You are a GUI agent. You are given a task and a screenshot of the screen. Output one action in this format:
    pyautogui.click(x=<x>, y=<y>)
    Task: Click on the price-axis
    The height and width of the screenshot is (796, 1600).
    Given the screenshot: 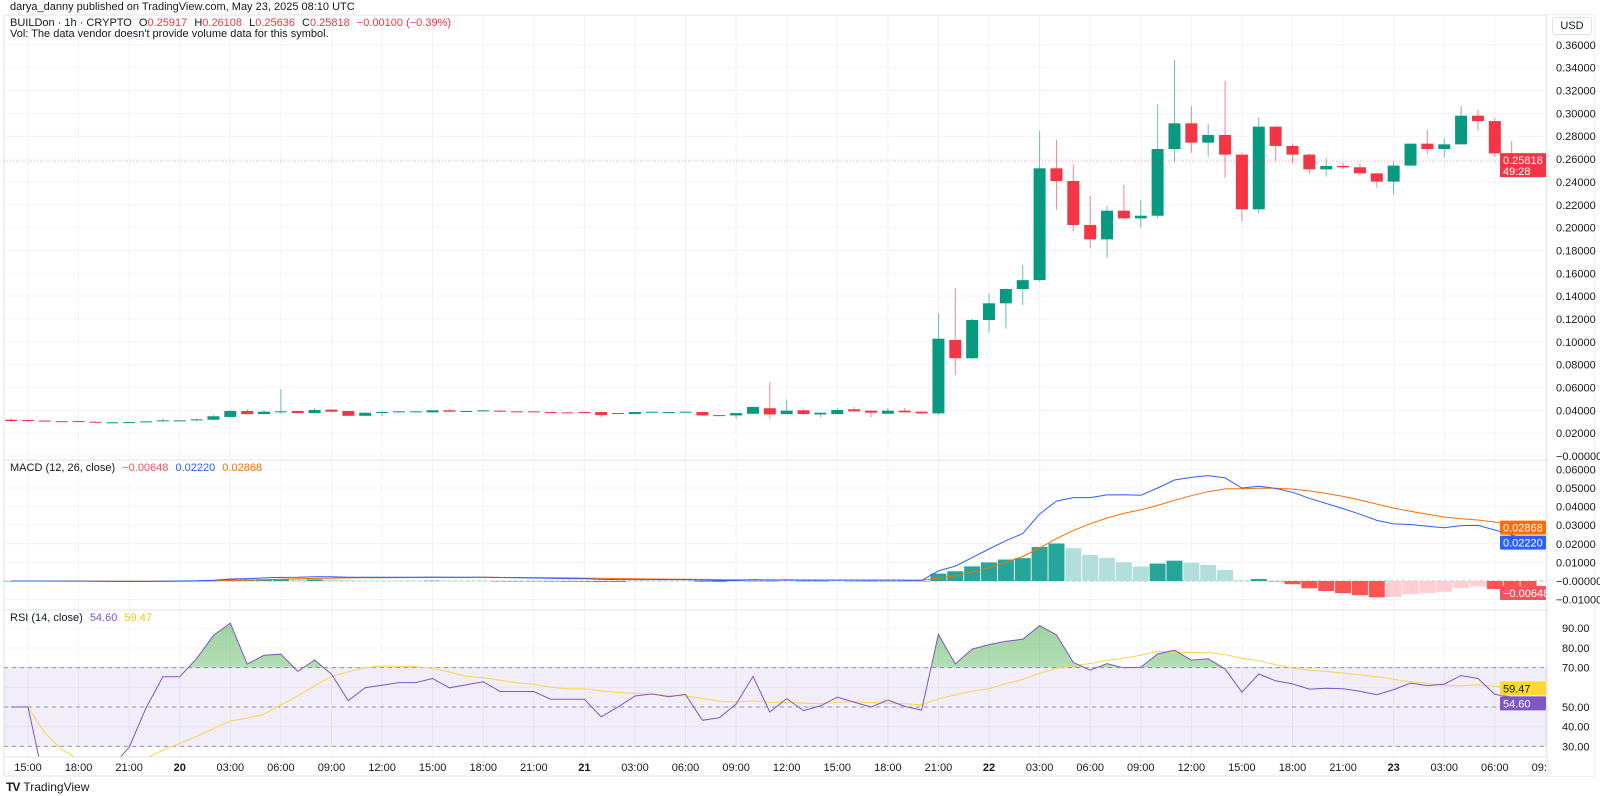 What is the action you would take?
    pyautogui.click(x=1570, y=395)
    